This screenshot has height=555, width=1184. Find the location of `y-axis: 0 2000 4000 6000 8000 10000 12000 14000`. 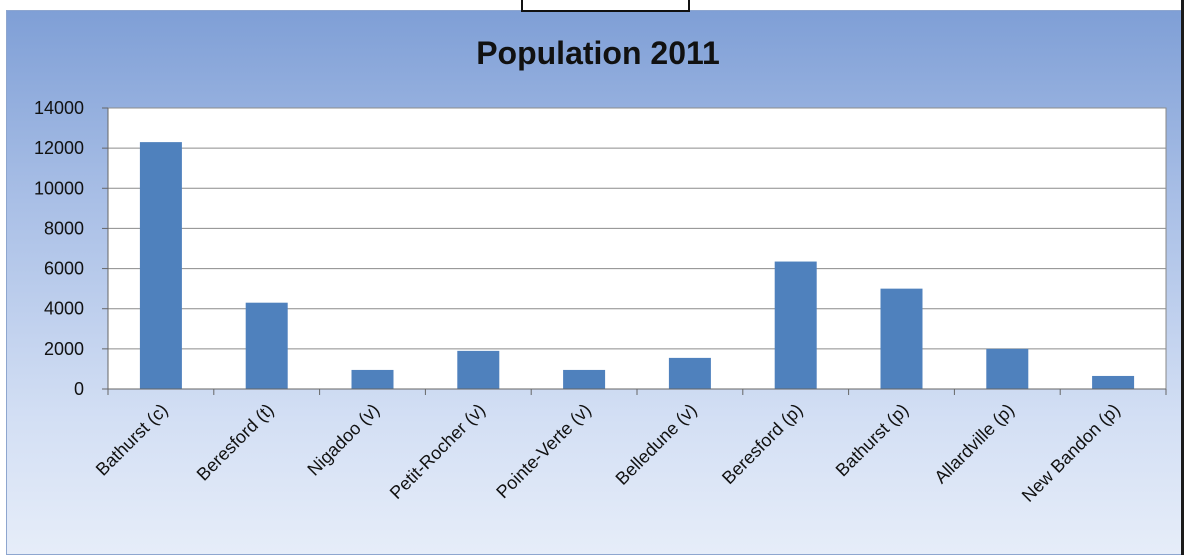

y-axis: 0 2000 4000 6000 8000 10000 12000 14000 is located at coordinates (71, 248).